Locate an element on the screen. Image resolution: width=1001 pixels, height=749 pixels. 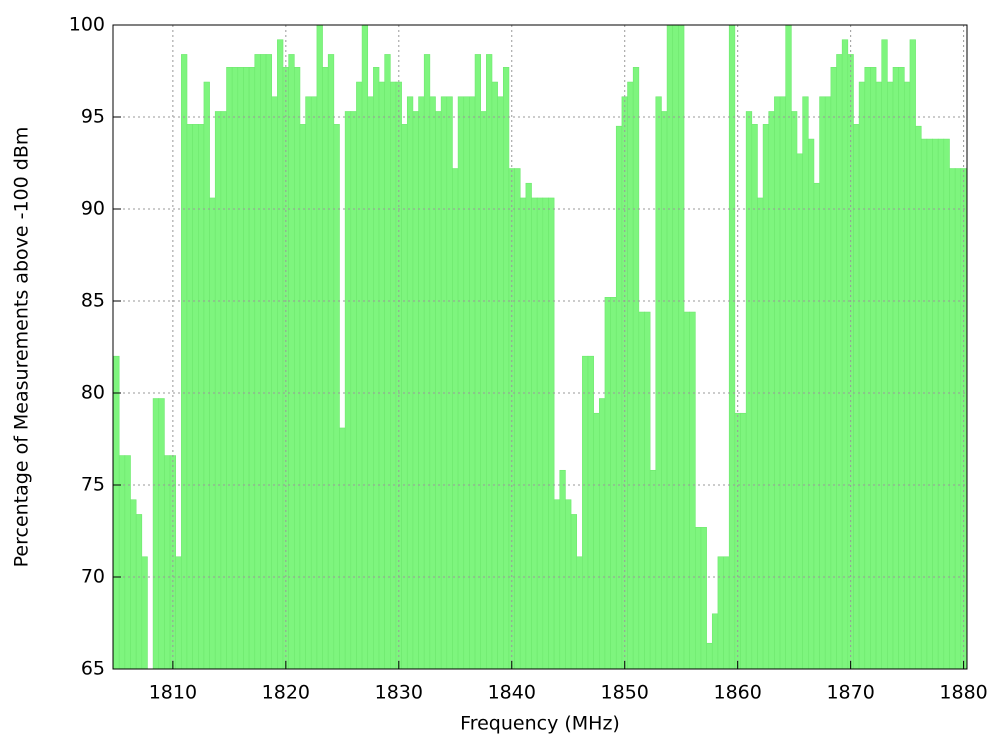
x-tick-label: 1830 is located at coordinates (399, 693).